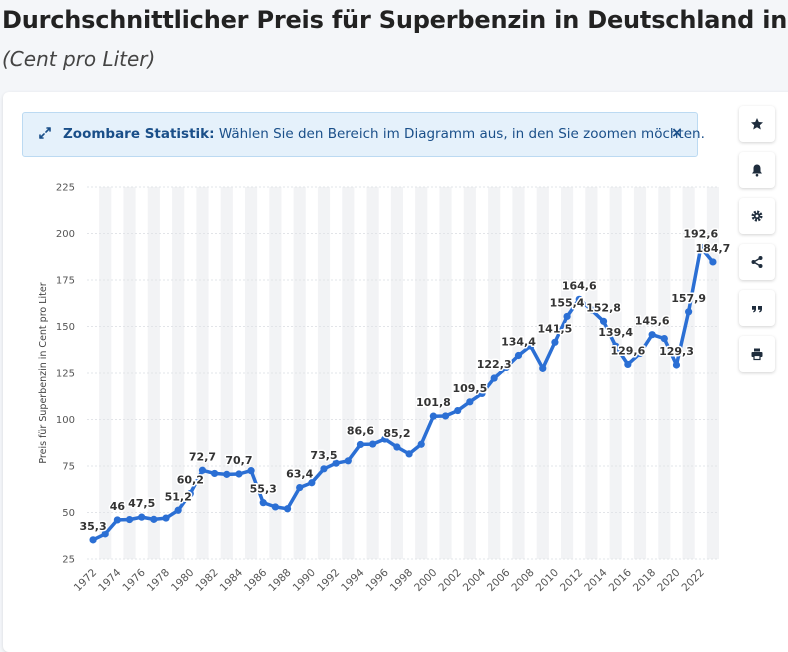  What do you see at coordinates (279, 580) in the screenshot?
I see `x-tick-label: 1988` at bounding box center [279, 580].